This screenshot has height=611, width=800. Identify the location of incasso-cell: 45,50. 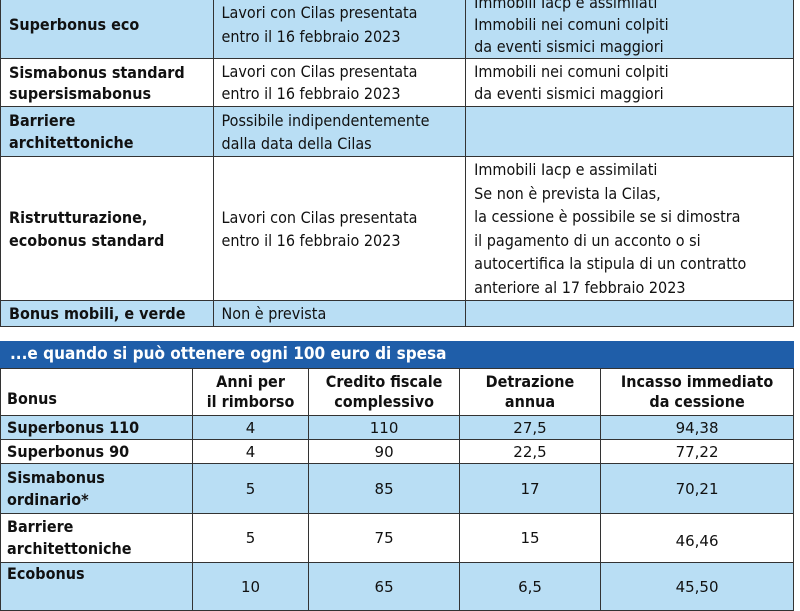
(697, 586).